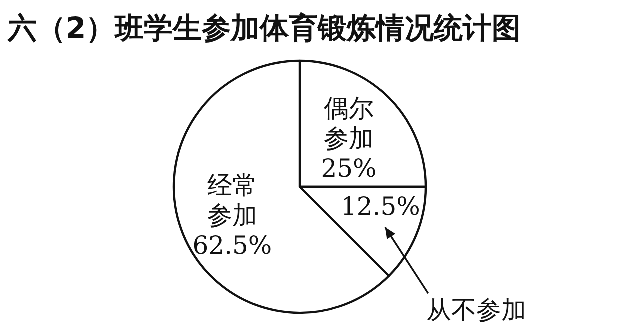  I want to click on data-label: 25%, so click(349, 168).